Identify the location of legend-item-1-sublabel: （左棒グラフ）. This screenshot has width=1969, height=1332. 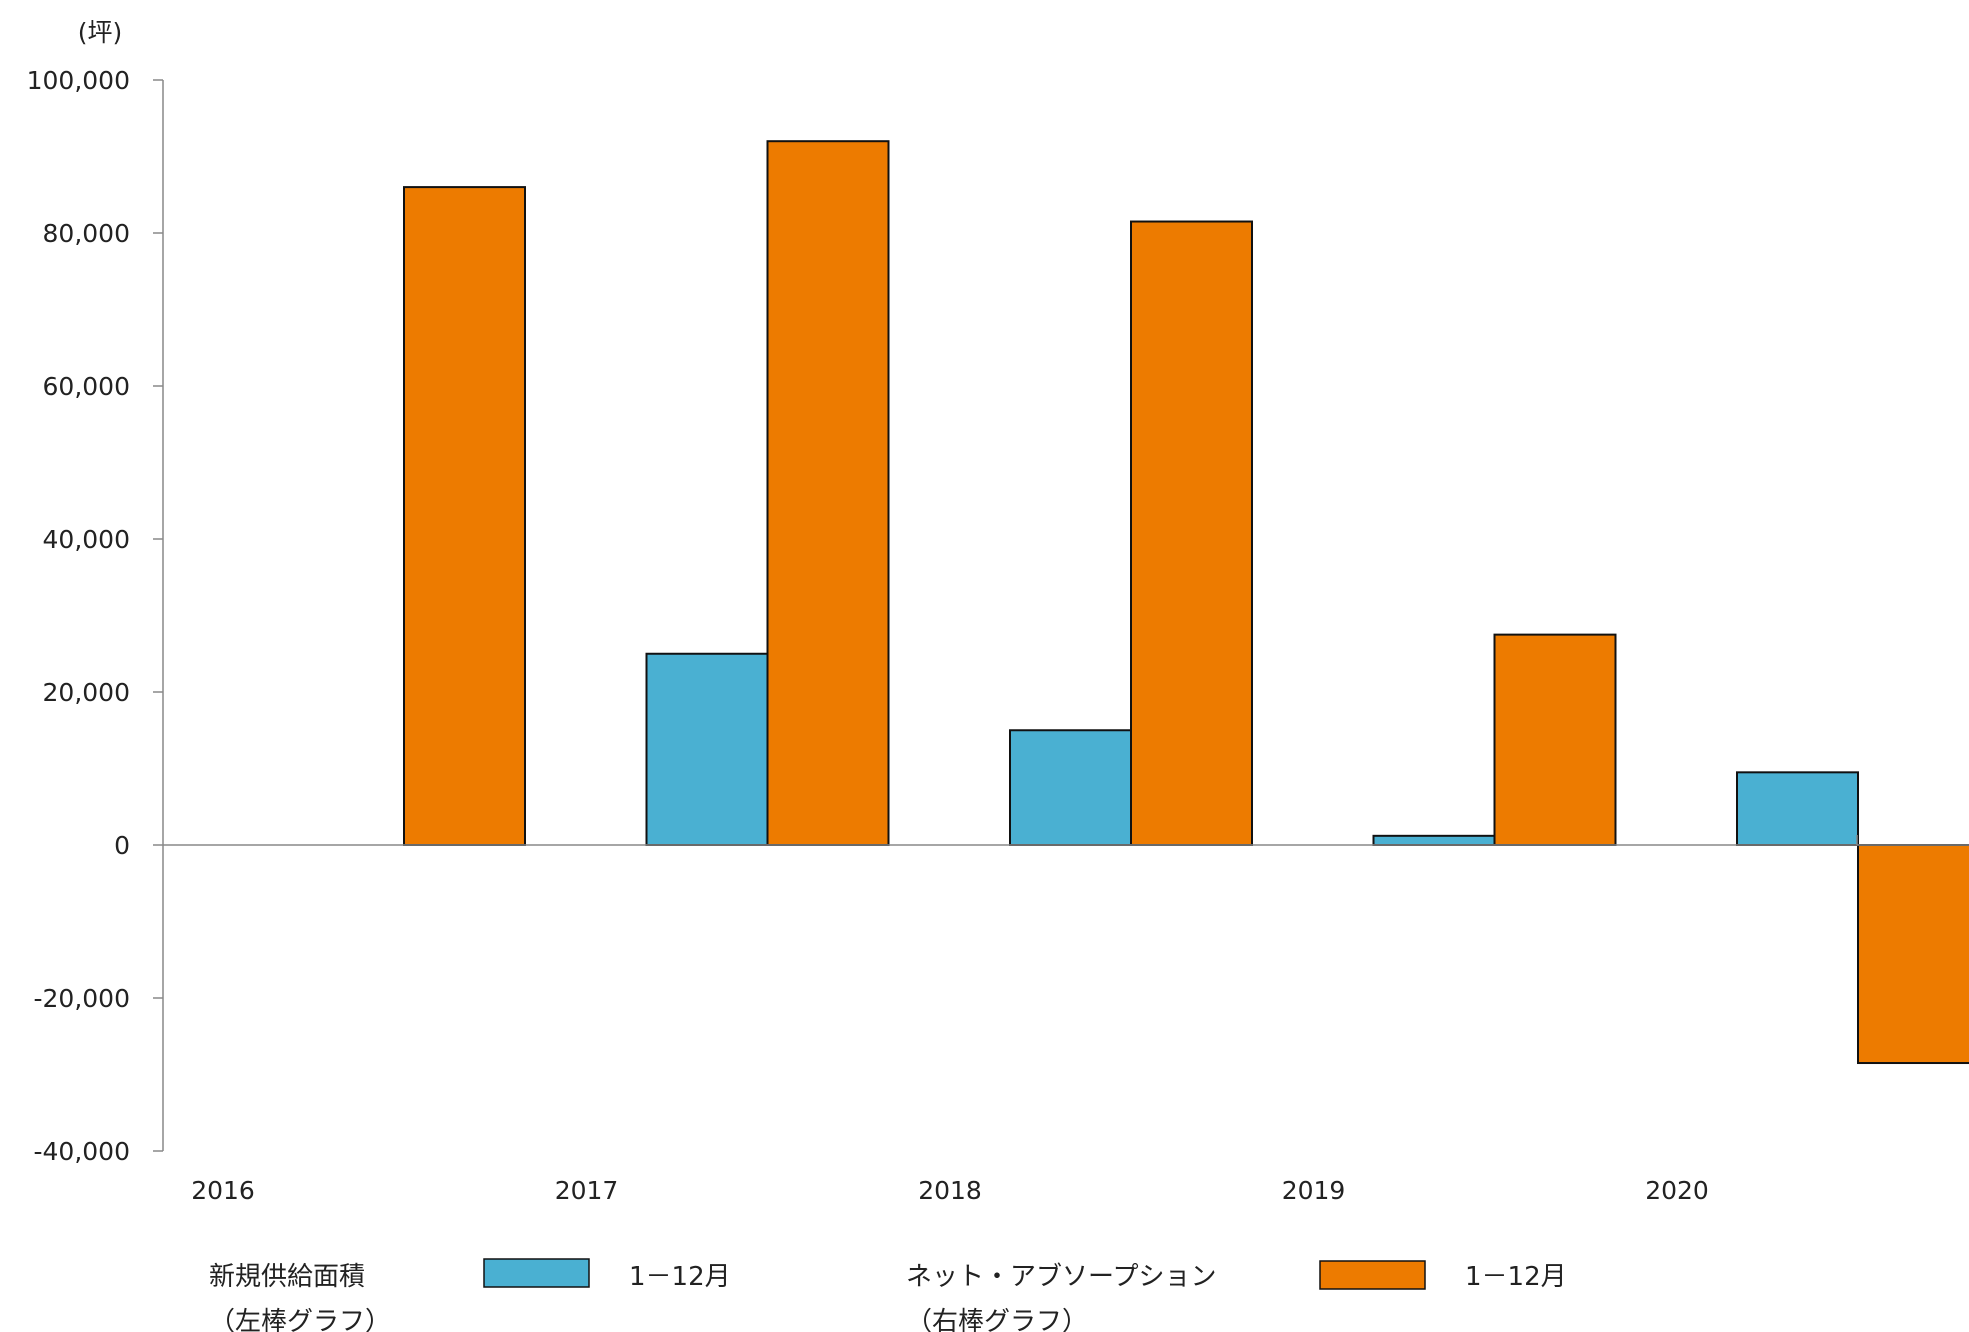
(300, 1319).